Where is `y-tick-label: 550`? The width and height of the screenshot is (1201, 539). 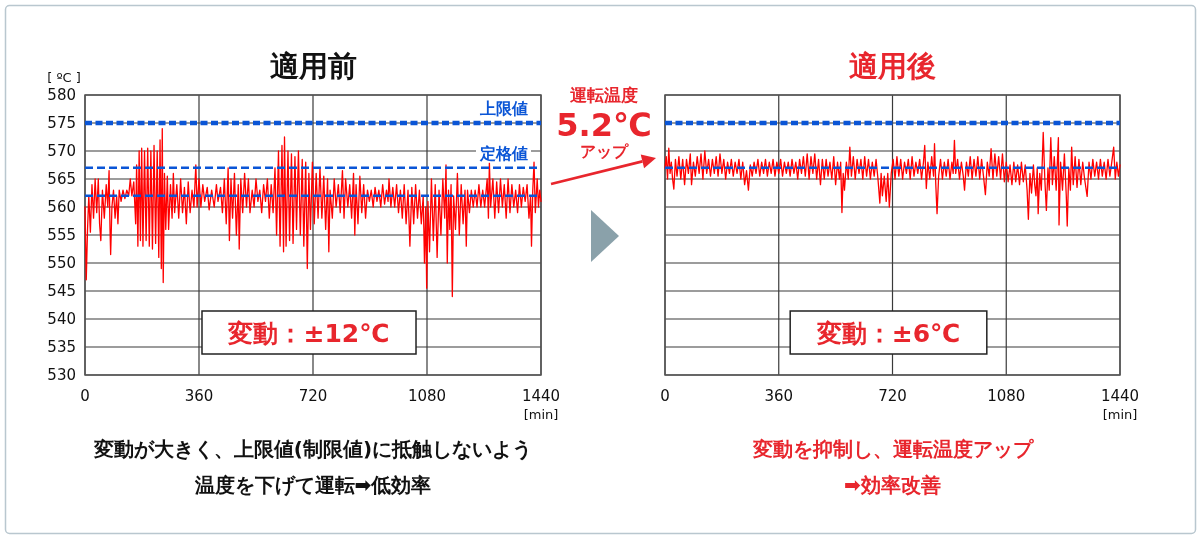 y-tick-label: 550 is located at coordinates (61, 263).